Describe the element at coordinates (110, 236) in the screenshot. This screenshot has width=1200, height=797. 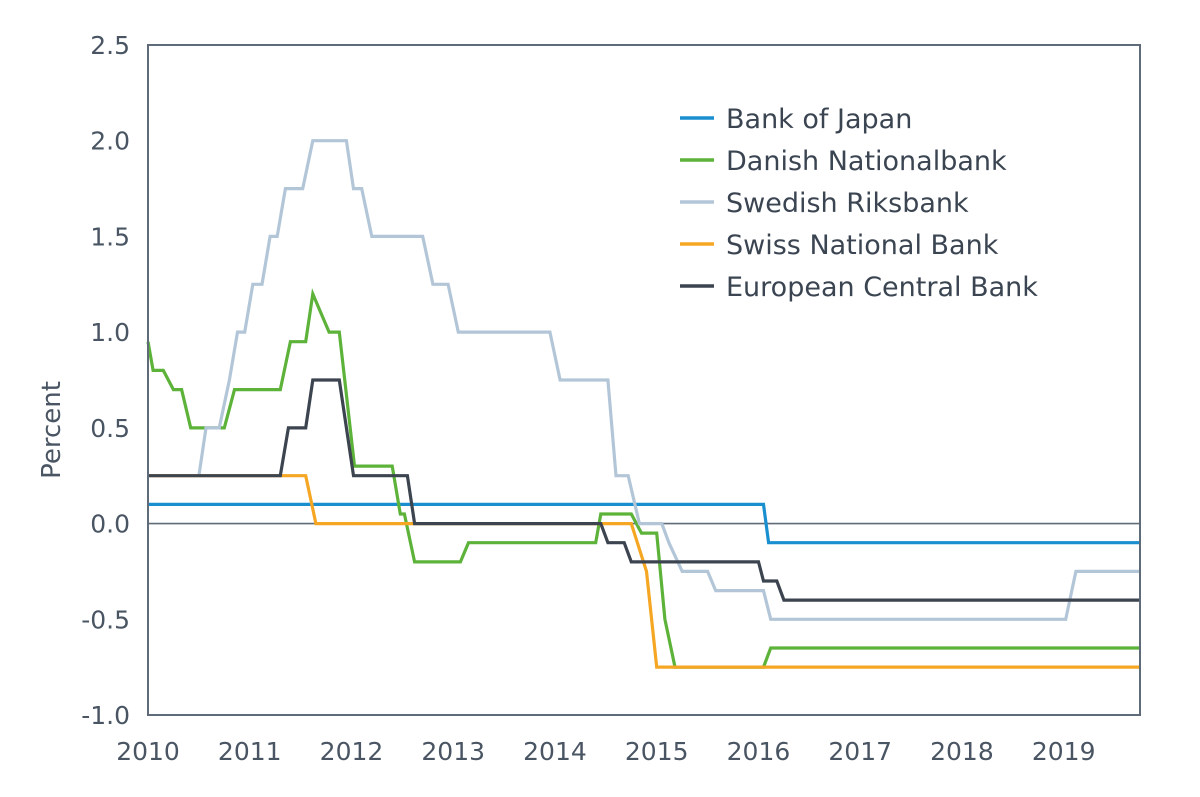
I see `y-tick-label: 1.5` at that location.